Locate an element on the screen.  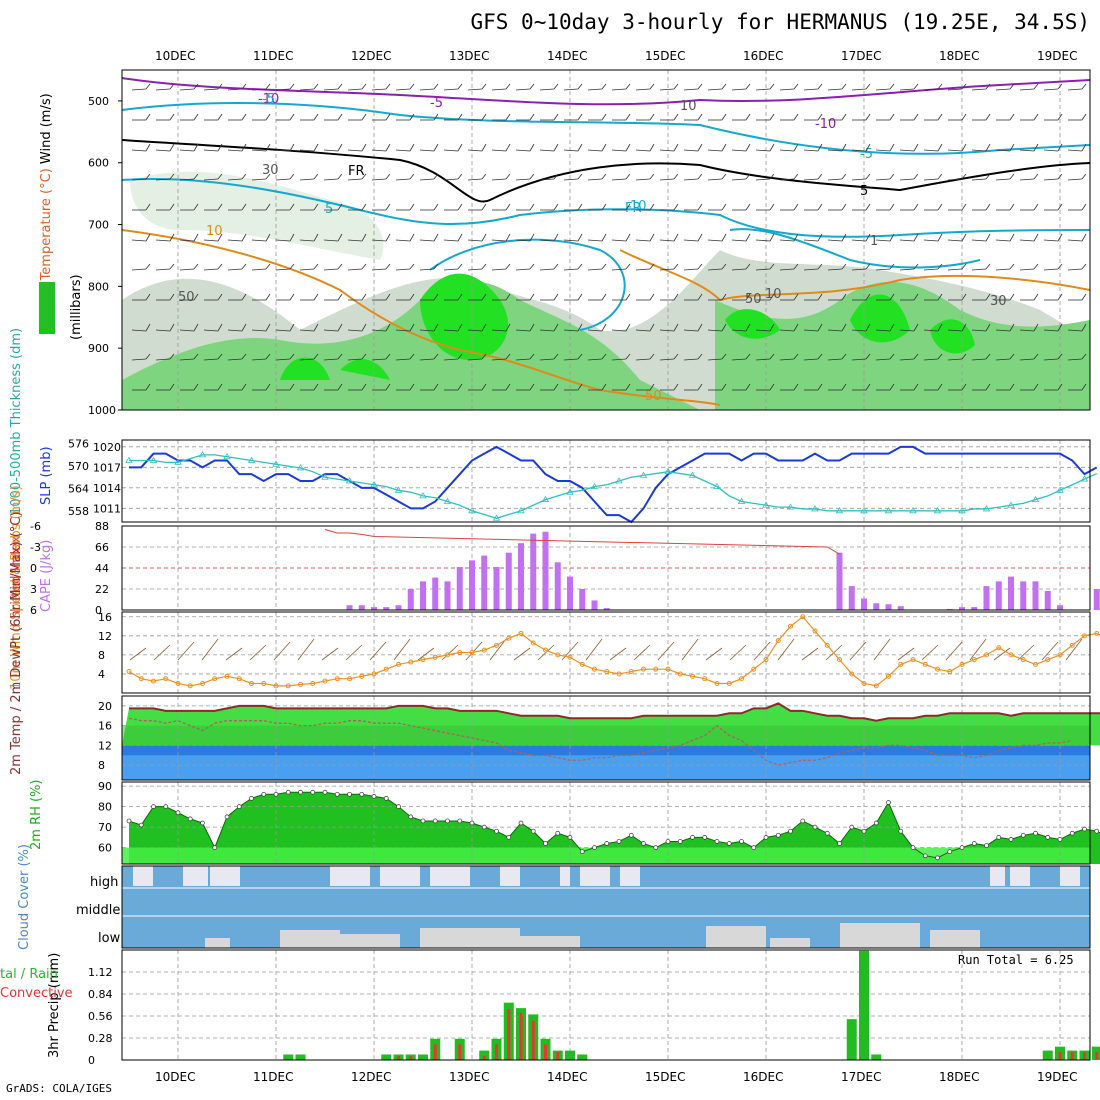
date-label-top: 12DEC is located at coordinates (371, 56).